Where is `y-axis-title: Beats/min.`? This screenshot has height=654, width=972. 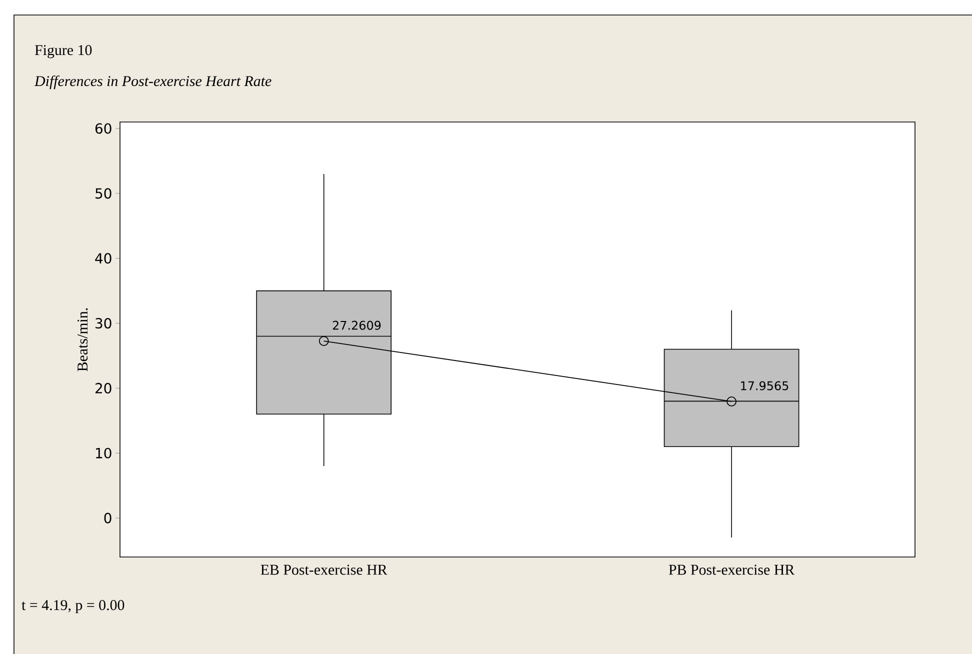 y-axis-title: Beats/min. is located at coordinates (83, 340).